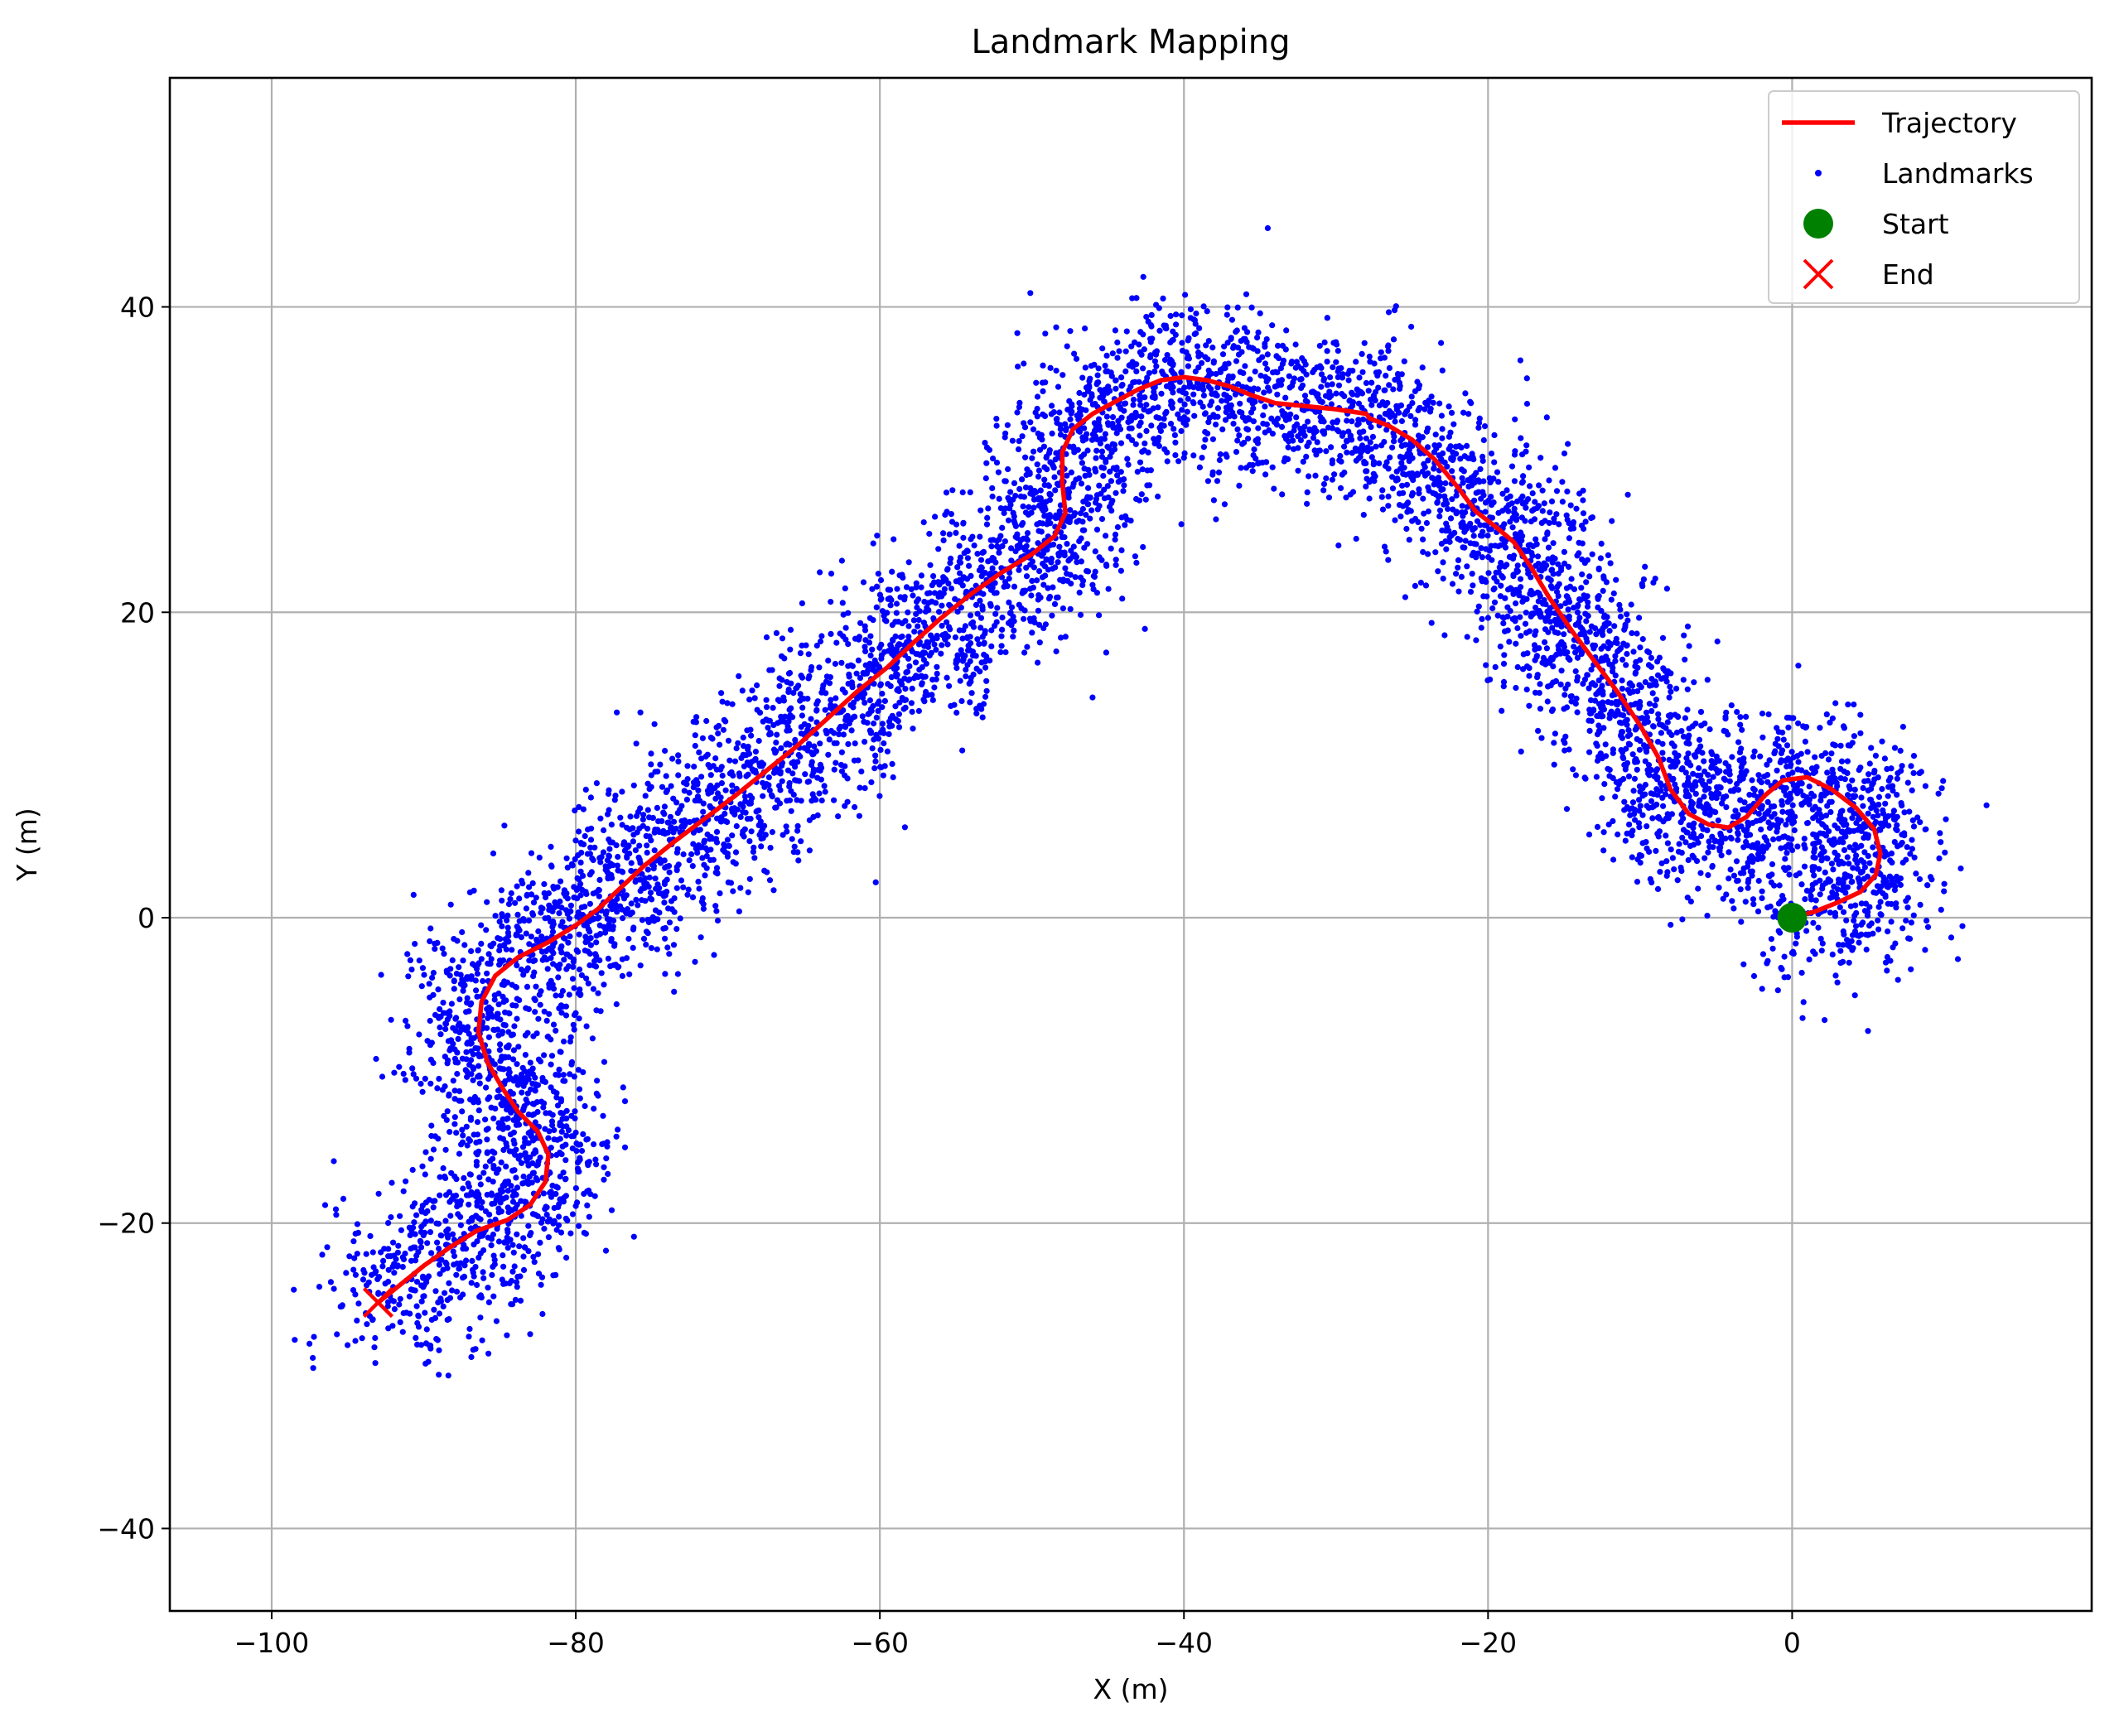 This screenshot has height=1736, width=2119. I want to click on legend-item: Start, so click(1876, 224).